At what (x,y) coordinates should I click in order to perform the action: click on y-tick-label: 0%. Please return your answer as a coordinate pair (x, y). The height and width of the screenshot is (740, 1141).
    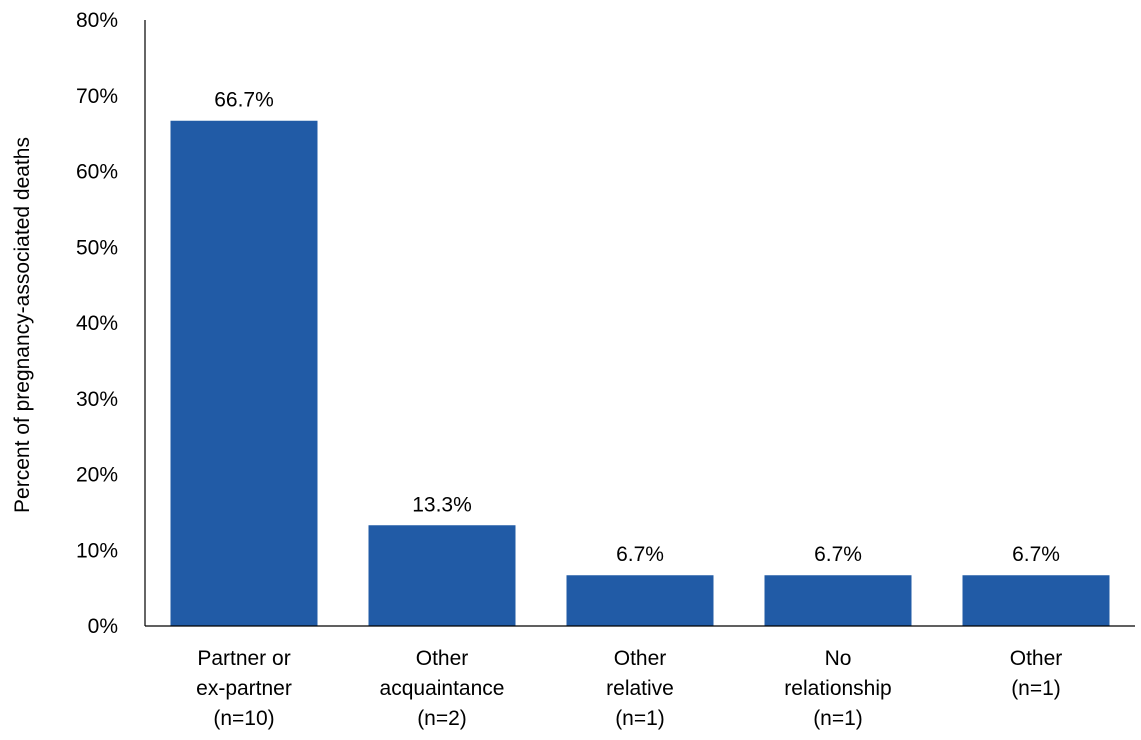
    Looking at the image, I should click on (103, 626).